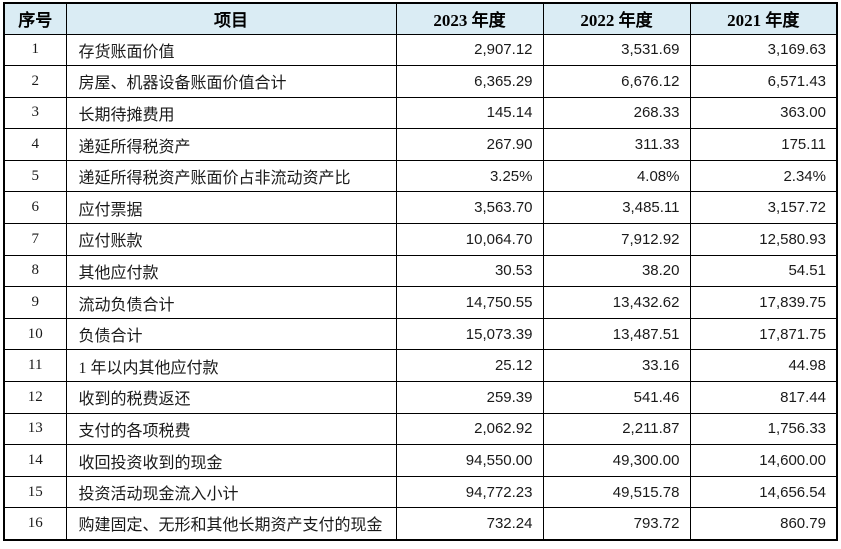 The image size is (841, 549). Describe the element at coordinates (35, 176) in the screenshot. I see `row-number-cell: 5` at that location.